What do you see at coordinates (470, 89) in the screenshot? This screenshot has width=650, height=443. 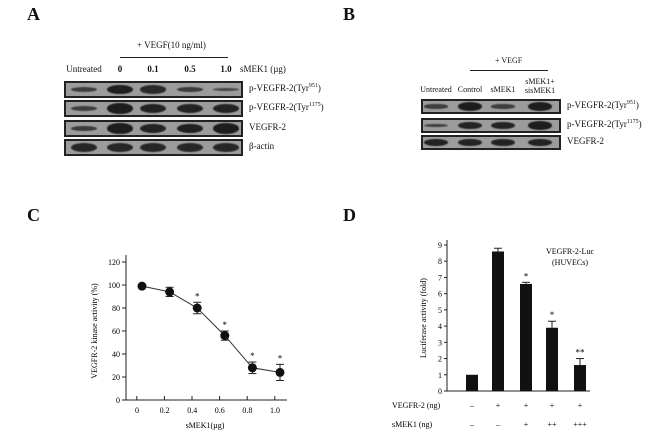 I see `column-label-line1: Control` at bounding box center [470, 89].